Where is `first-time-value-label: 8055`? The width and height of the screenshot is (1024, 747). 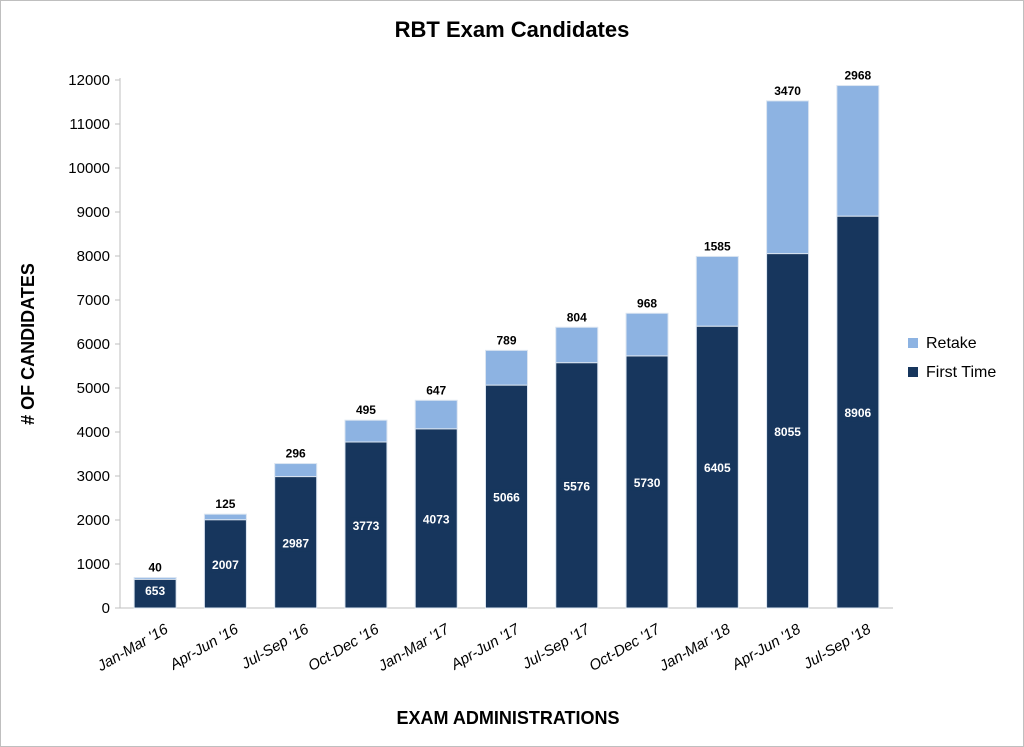 first-time-value-label: 8055 is located at coordinates (787, 432).